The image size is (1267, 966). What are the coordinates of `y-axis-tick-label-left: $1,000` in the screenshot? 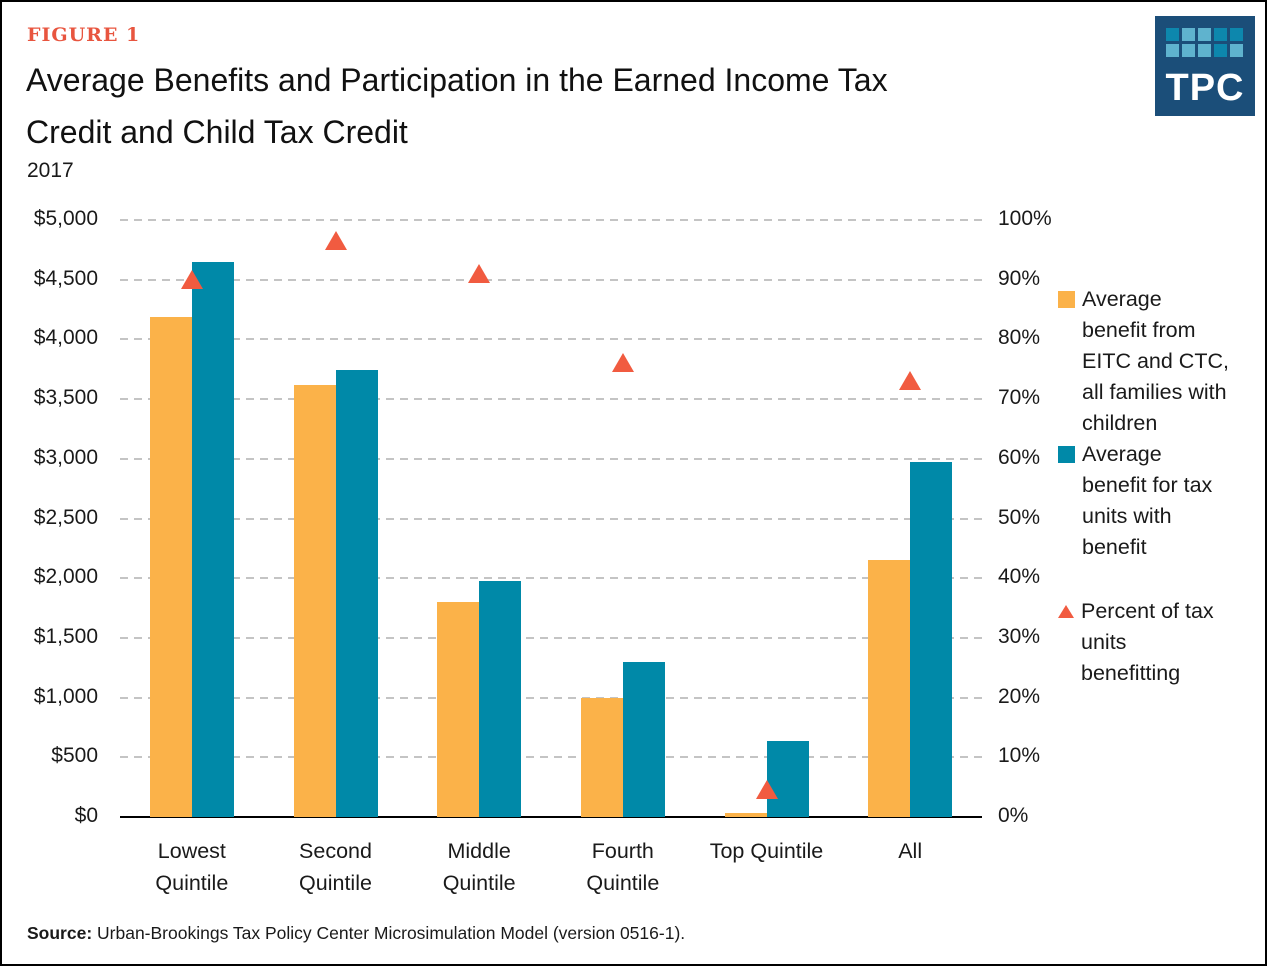 It's located at (65, 696).